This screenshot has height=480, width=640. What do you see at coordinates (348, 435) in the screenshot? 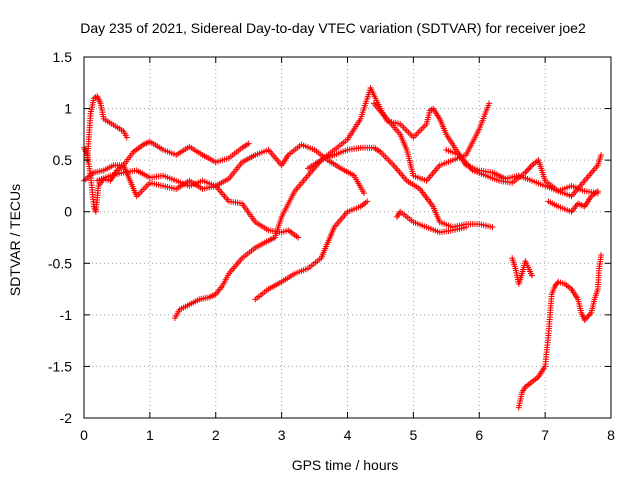
I see `x-tick-label: 4` at bounding box center [348, 435].